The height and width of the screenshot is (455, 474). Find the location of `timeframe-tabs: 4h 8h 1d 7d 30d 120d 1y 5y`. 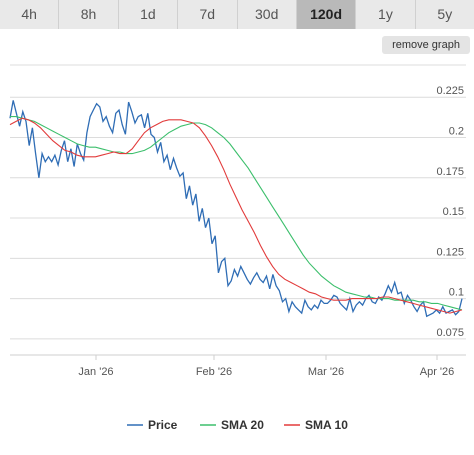

timeframe-tabs: 4h 8h 1d 7d 30d 120d 1y 5y is located at coordinates (237, 14).